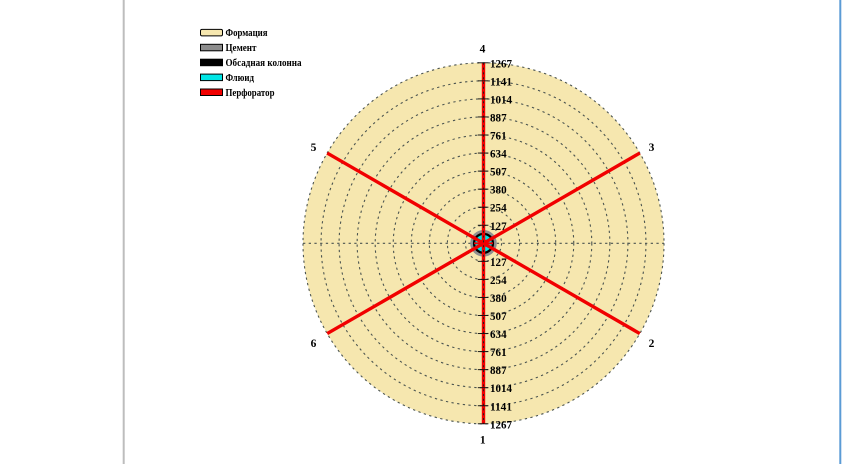 This screenshot has width=854, height=464. Describe the element at coordinates (242, 48) in the screenshot. I see `svg-text: Цемент` at that location.